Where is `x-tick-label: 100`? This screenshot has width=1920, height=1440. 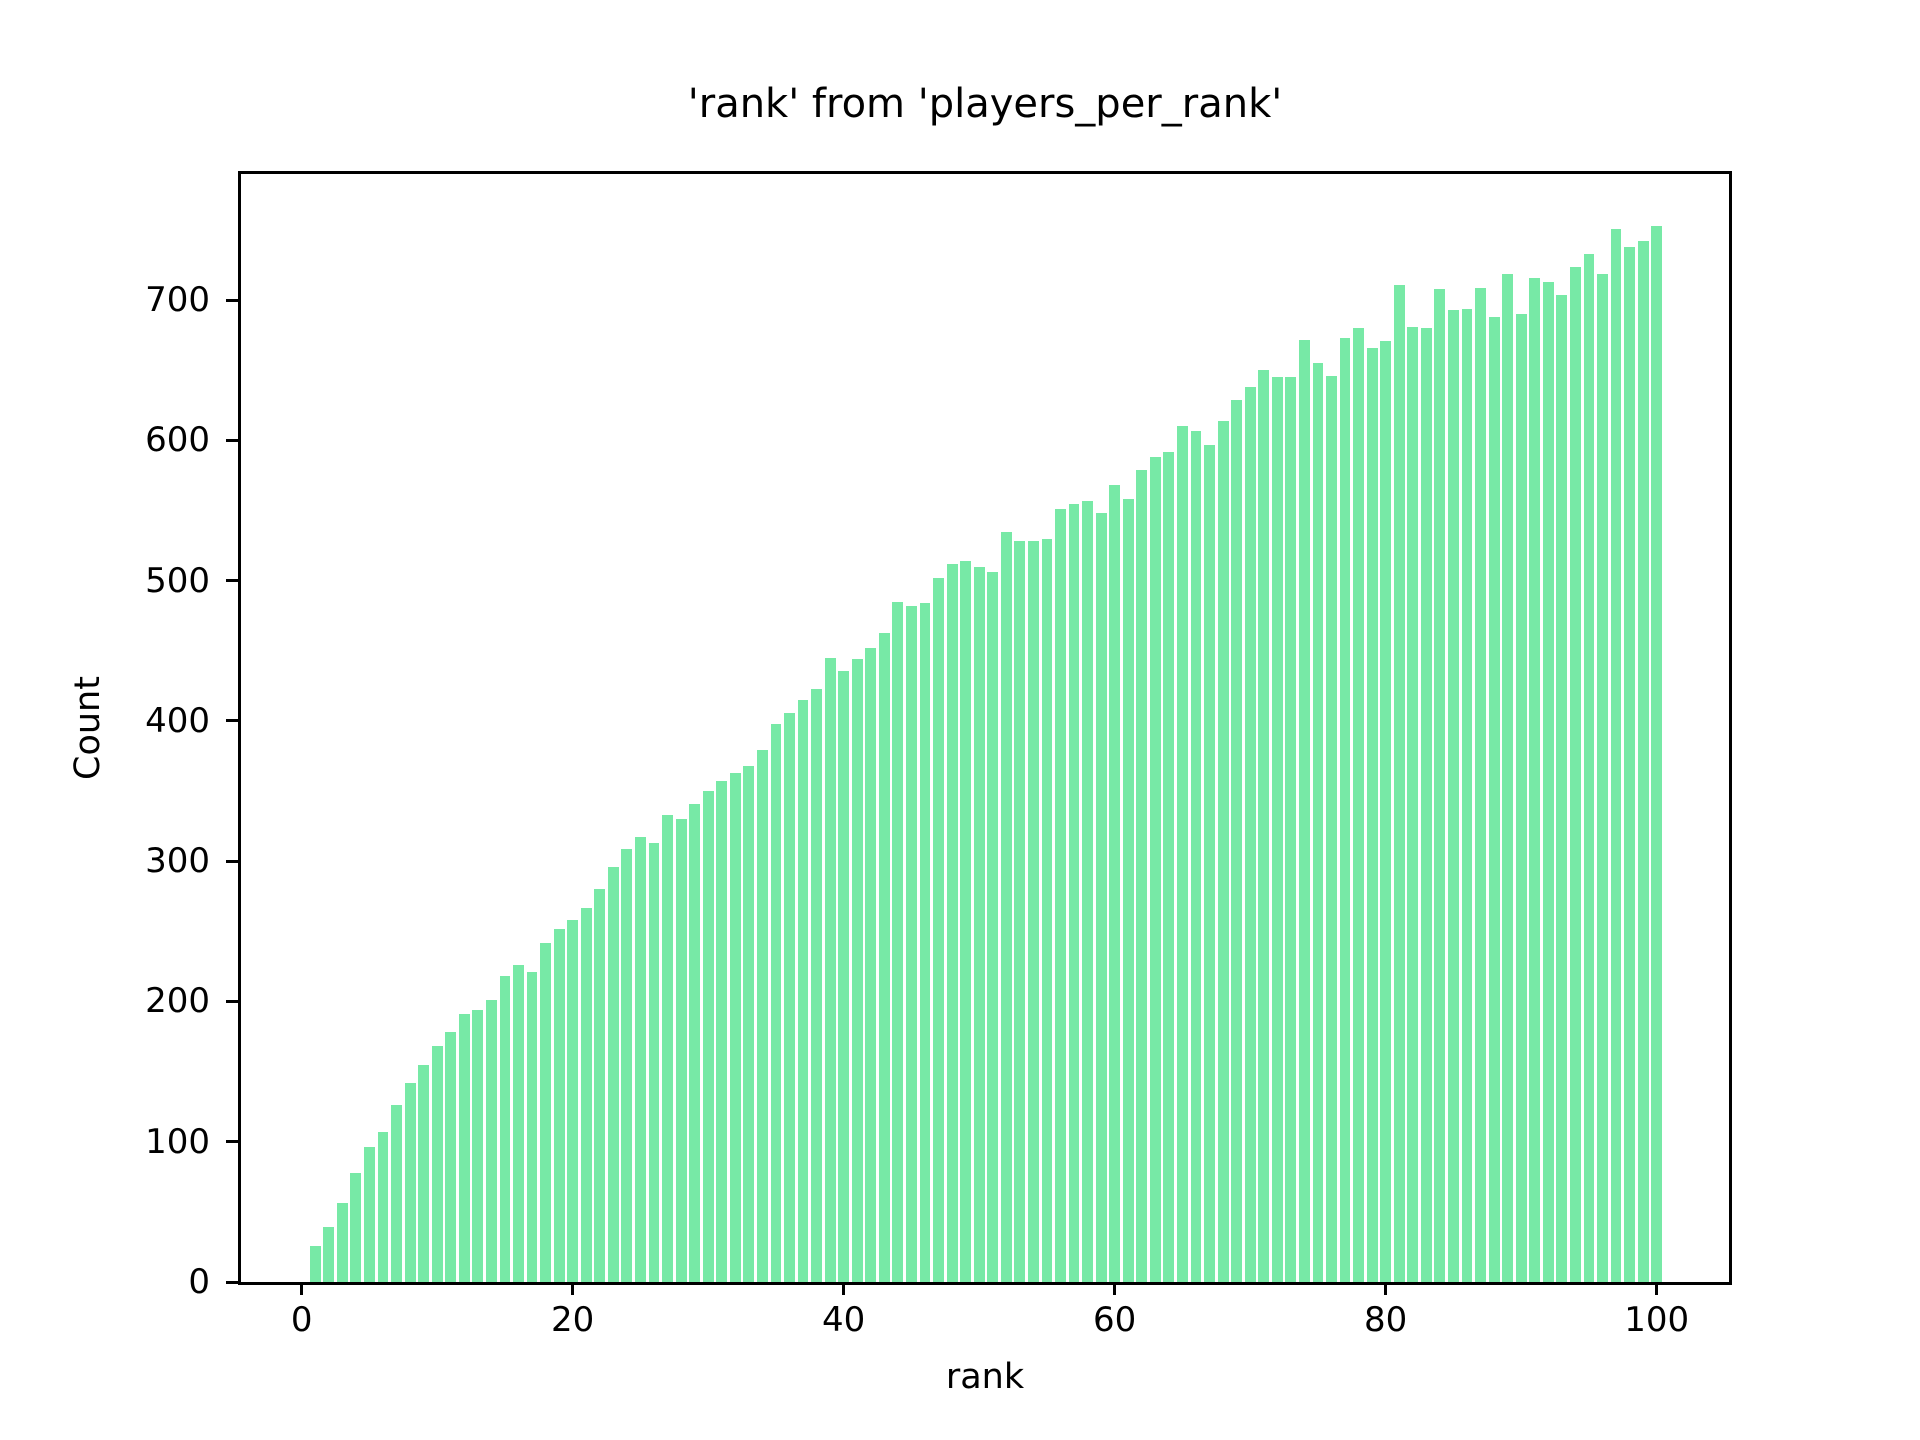
x-tick-label: 100 is located at coordinates (1657, 1320).